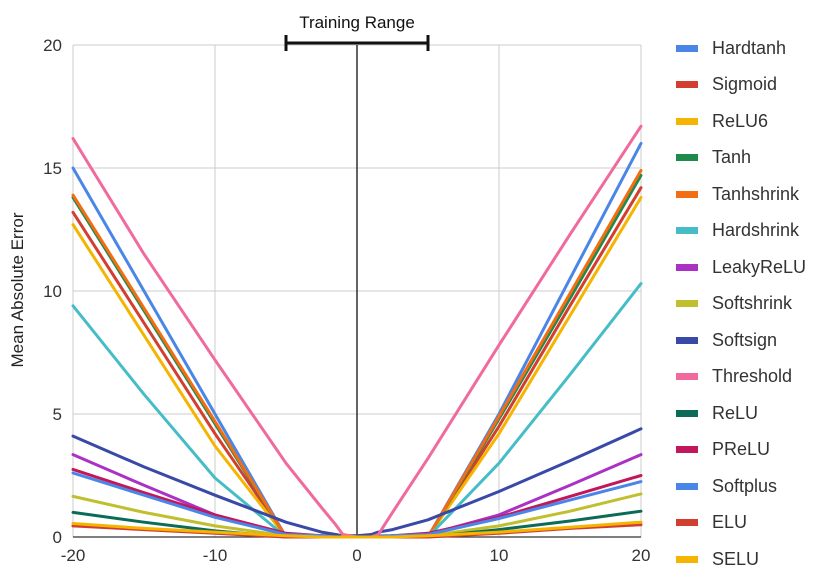 This screenshot has height=578, width=820. I want to click on legend-label: LeakyReLU, so click(759, 266).